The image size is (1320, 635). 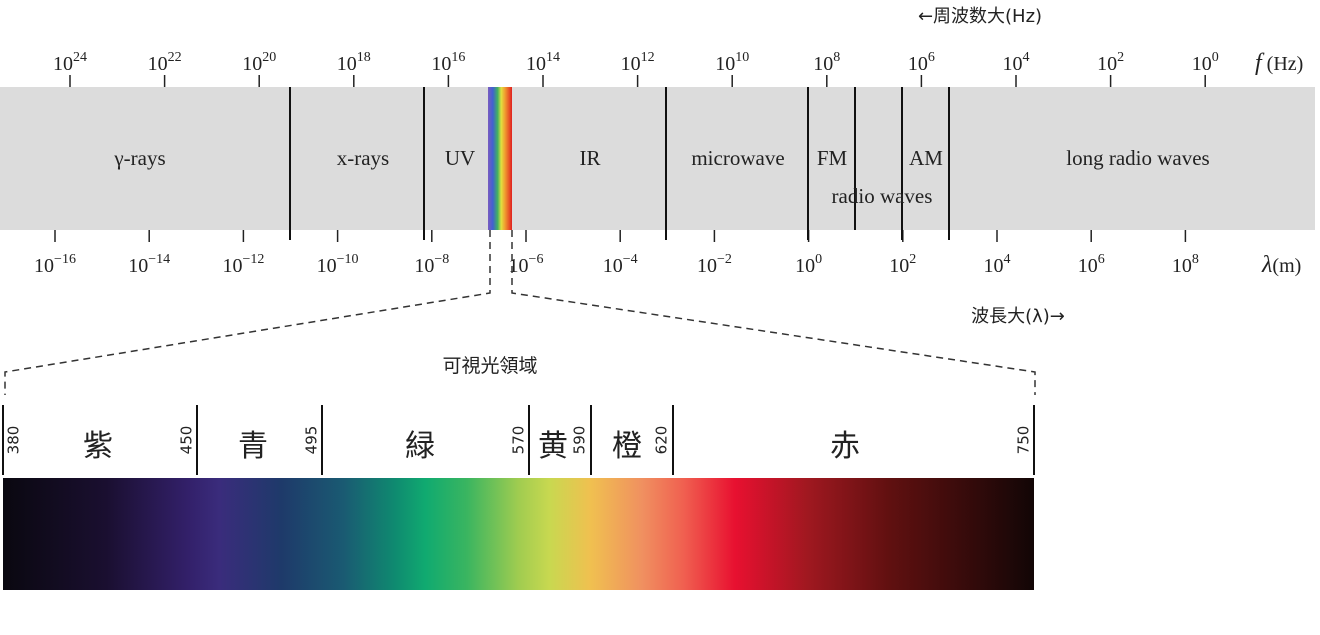 I want to click on exponent: −2, so click(x=724, y=259).